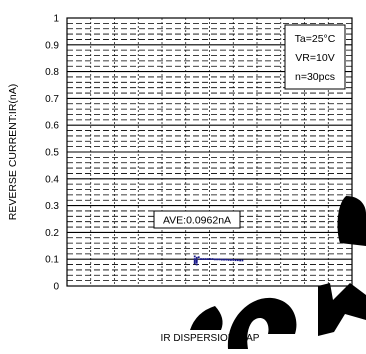  Describe the element at coordinates (52, 99) in the screenshot. I see `y-tick-label: 0.7` at that location.